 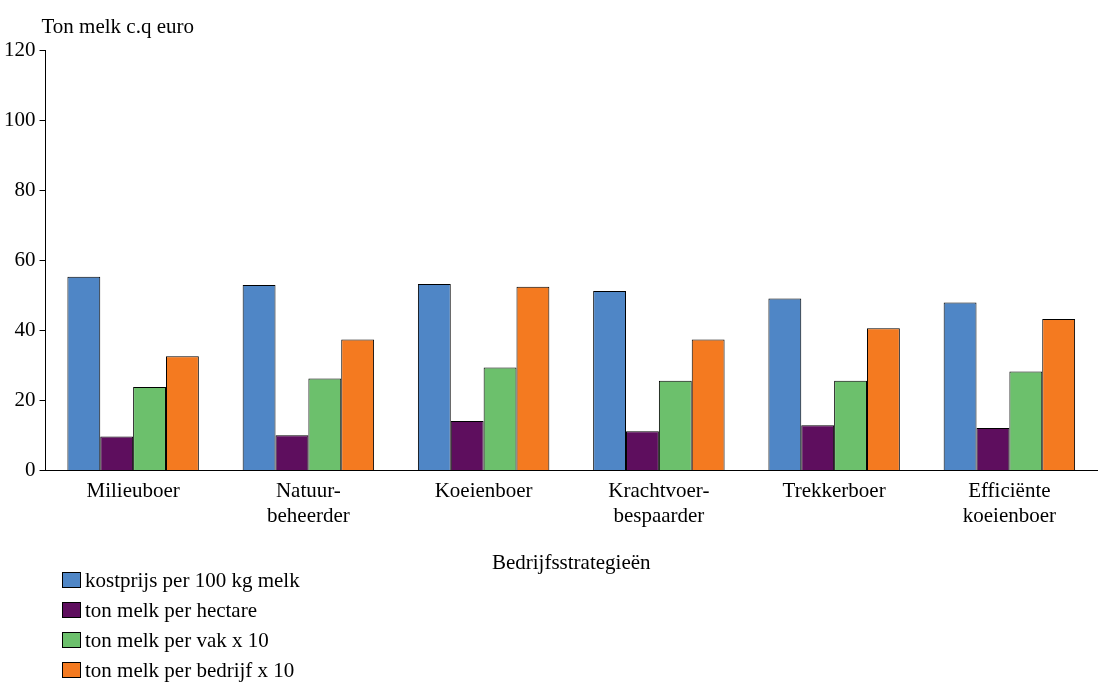 I want to click on x-tick-label: Krachtvoer-bespaarder, so click(x=659, y=502).